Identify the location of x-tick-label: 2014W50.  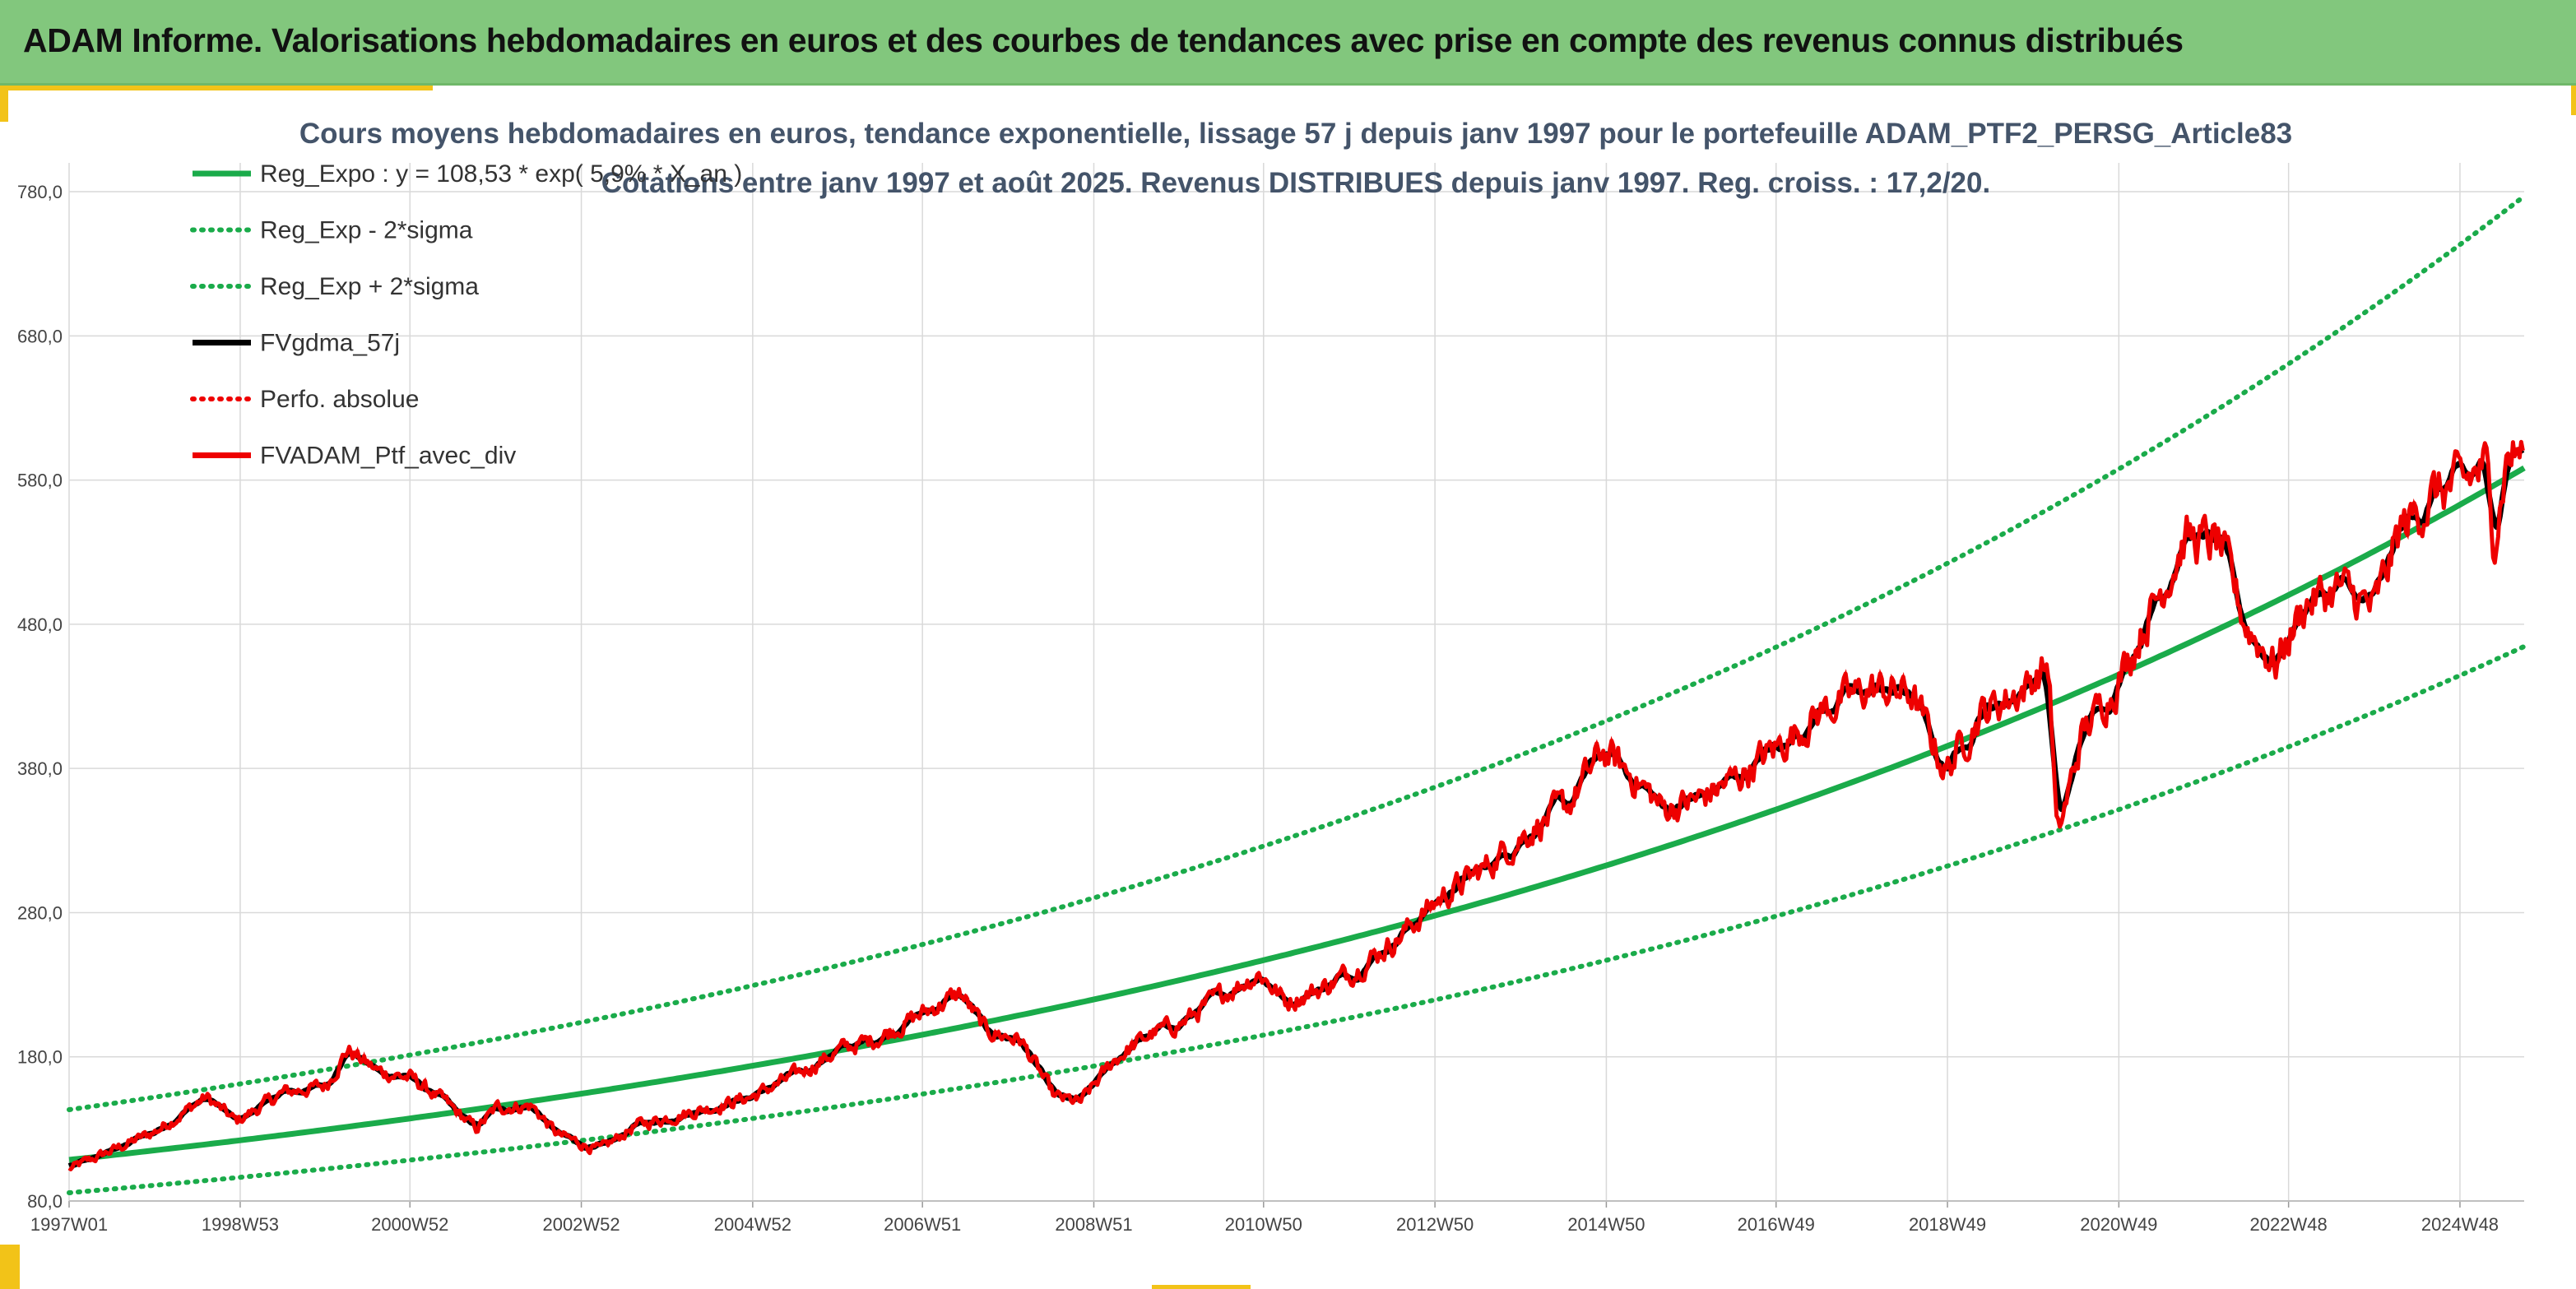
(1606, 1224).